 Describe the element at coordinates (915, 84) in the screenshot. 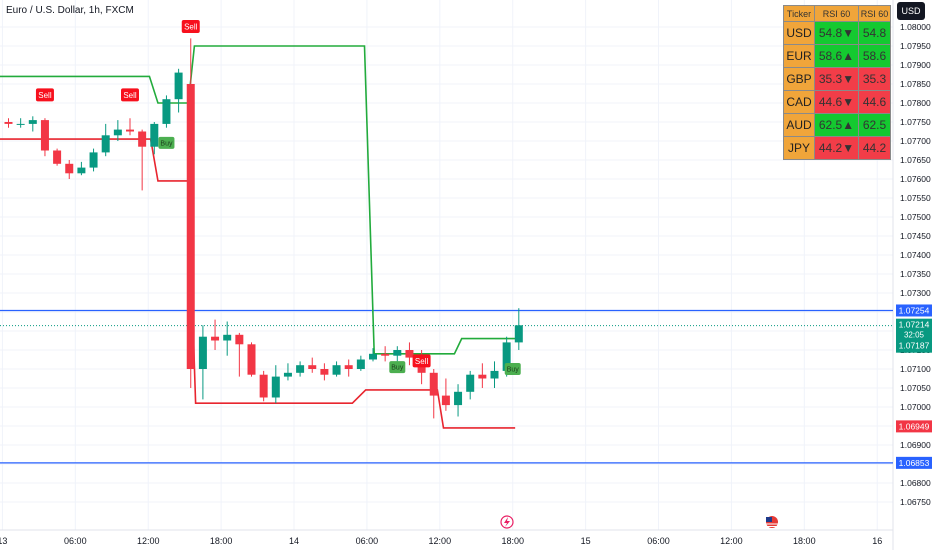

I see `y-tick-label: 1.07850` at that location.